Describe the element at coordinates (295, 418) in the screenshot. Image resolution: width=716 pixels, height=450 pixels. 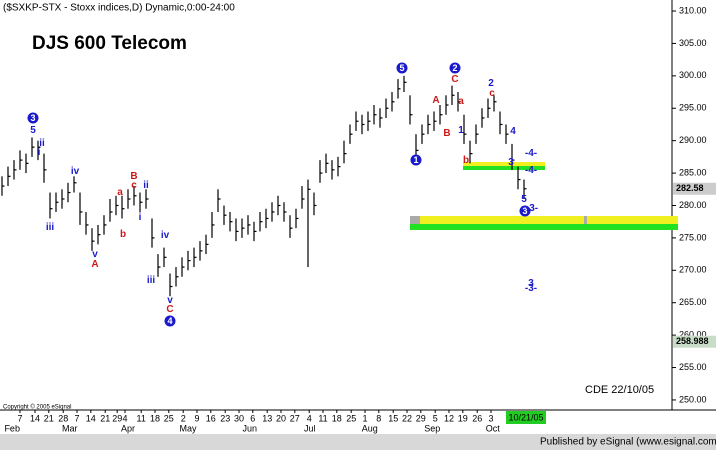
I see `x-tick-label: 27` at that location.